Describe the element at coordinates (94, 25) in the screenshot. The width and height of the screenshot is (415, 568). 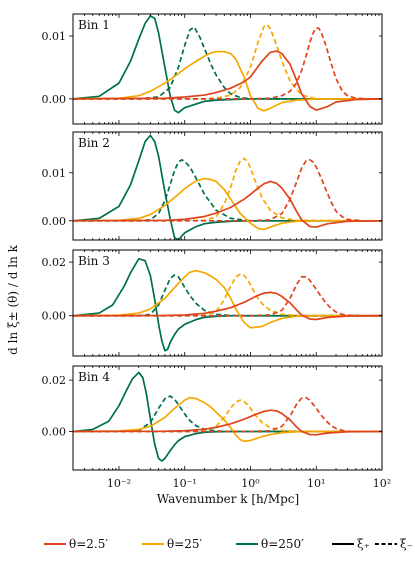
I see `panel-label: Bin 1` at that location.